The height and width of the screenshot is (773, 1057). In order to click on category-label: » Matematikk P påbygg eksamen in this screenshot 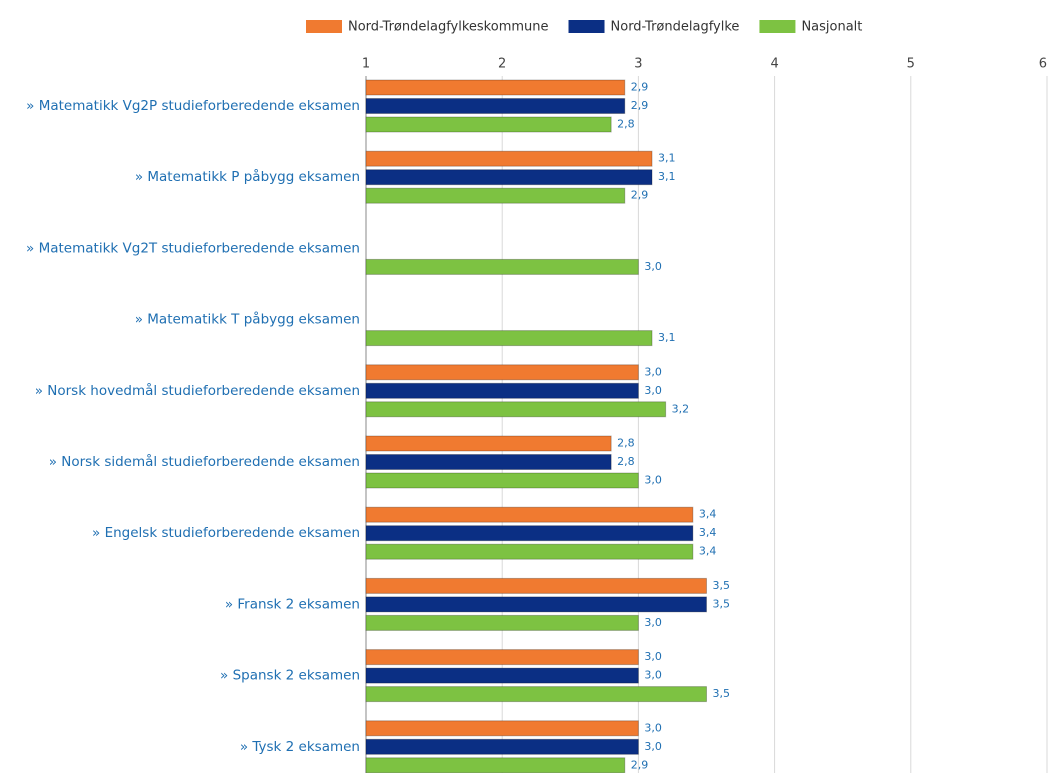, I will do `click(247, 176)`.